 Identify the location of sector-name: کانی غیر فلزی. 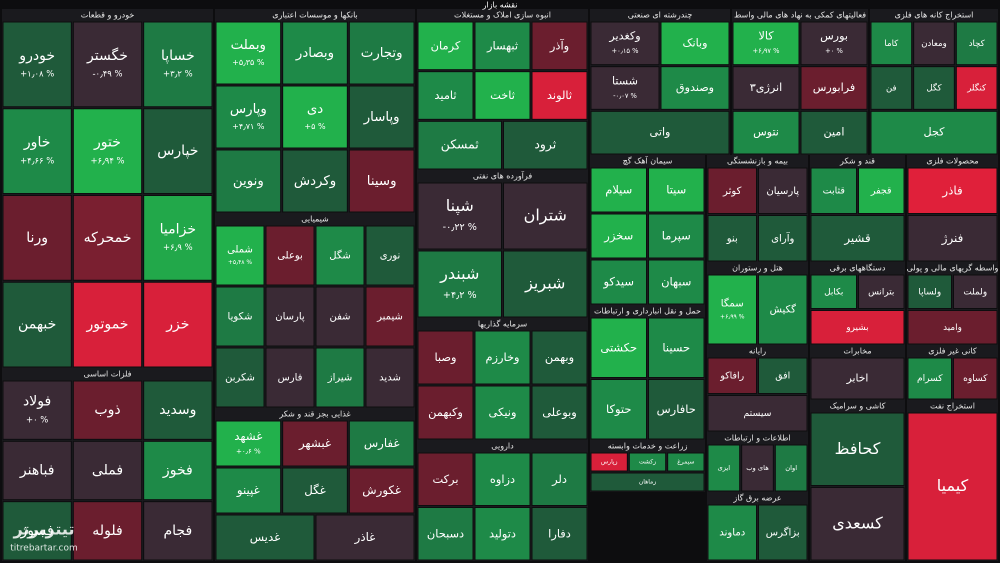
(952, 351).